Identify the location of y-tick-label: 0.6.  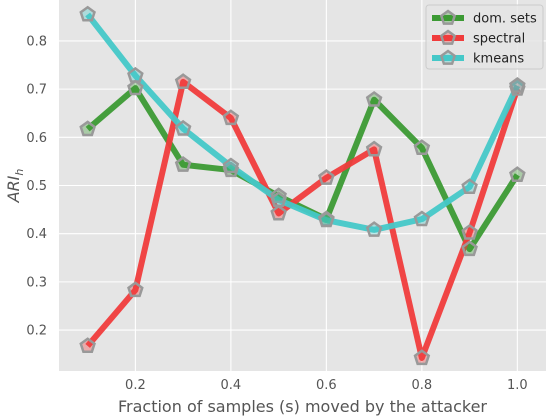
(36, 138).